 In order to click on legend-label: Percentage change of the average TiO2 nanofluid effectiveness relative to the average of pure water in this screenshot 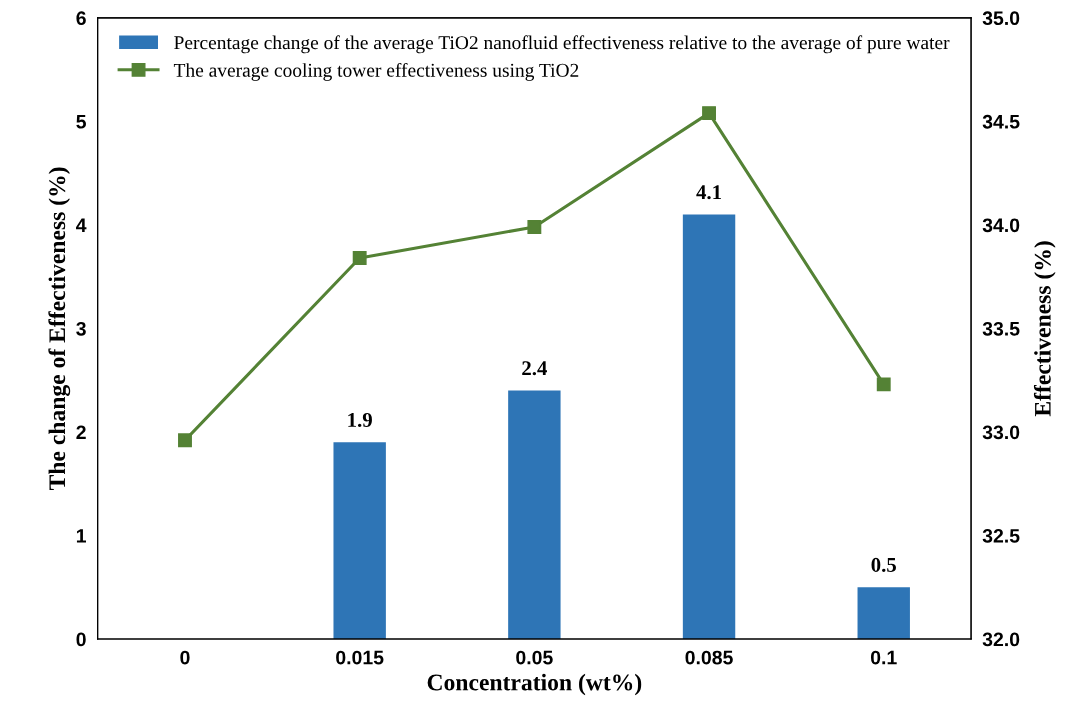, I will do `click(562, 44)`.